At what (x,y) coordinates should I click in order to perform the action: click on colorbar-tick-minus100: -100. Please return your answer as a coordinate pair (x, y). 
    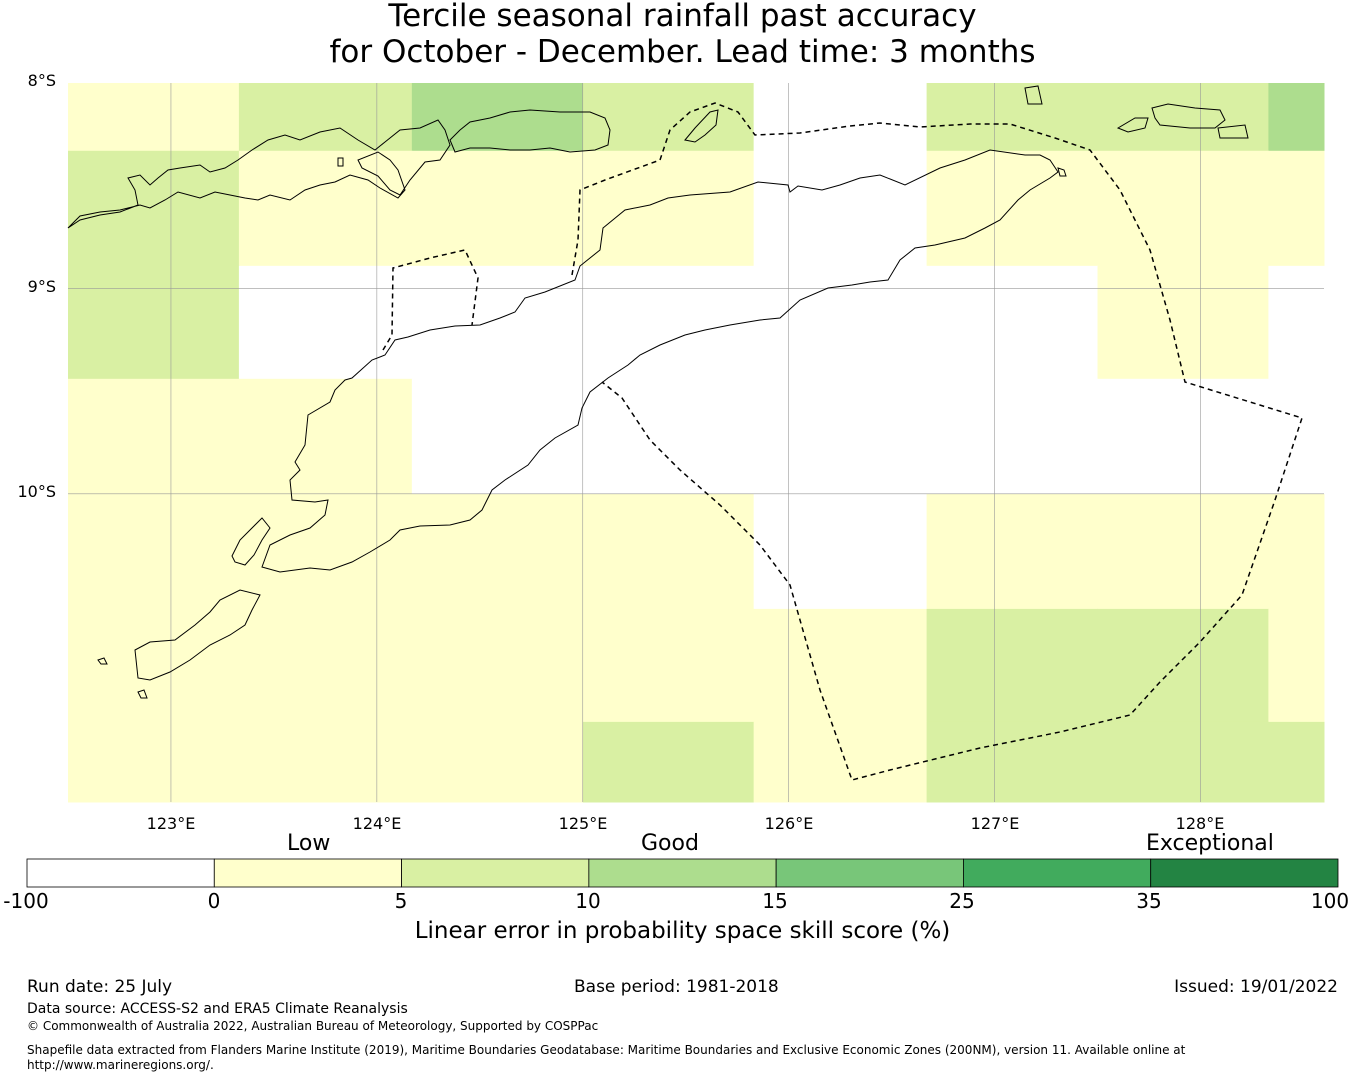
    Looking at the image, I should click on (26, 901).